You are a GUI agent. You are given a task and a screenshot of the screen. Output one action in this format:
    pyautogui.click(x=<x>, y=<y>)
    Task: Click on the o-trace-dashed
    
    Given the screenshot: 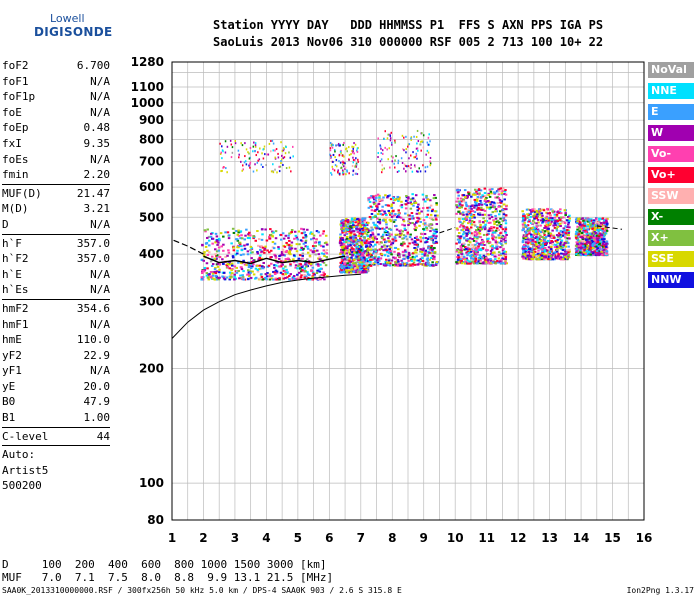 What is the action you would take?
    pyautogui.click(x=188, y=247)
    